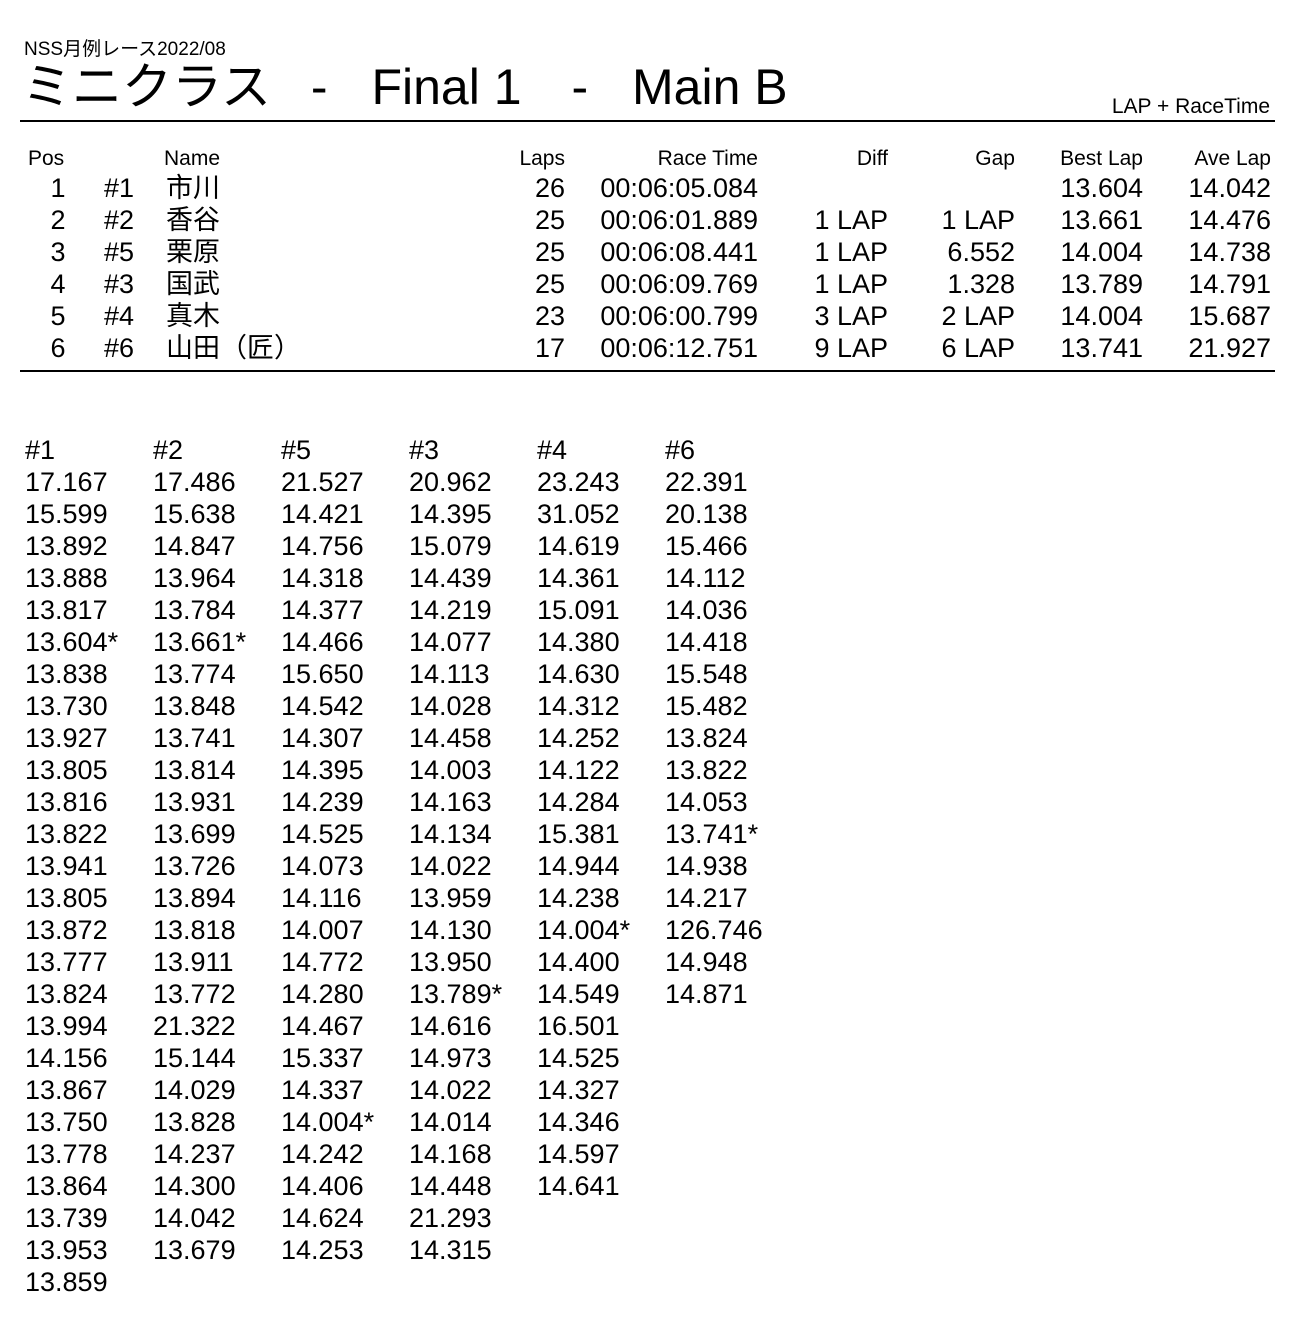 The width and height of the screenshot is (1302, 1326). I want to click on lap-time: 14.036, so click(706, 610).